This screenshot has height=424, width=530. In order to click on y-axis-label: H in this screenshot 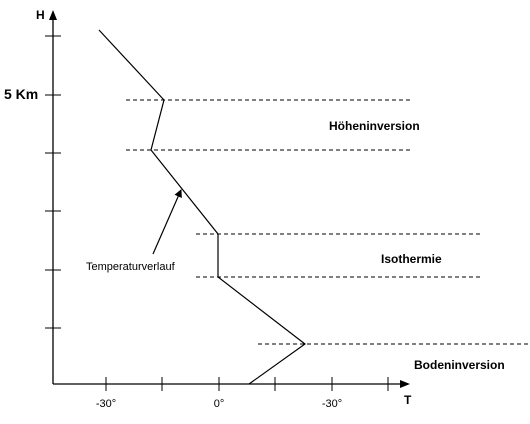, I will do `click(40, 15)`.